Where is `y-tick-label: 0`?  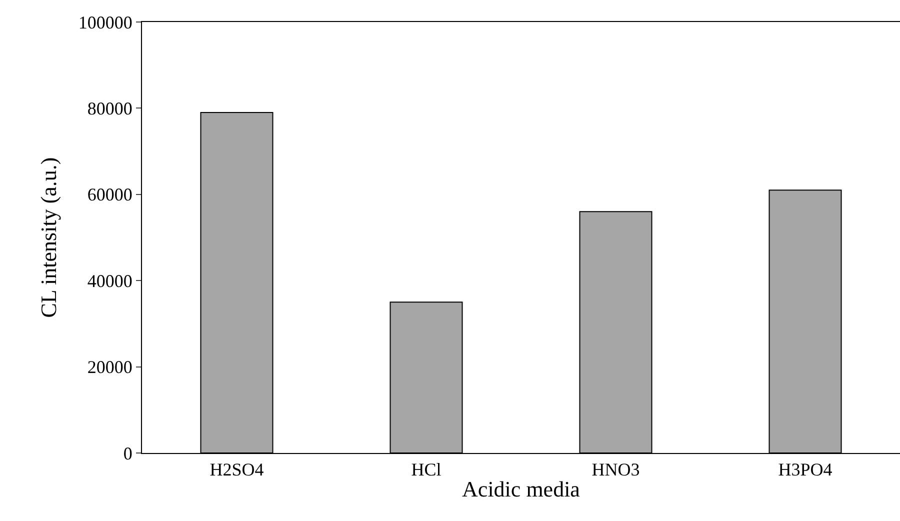
y-tick-label: 0 is located at coordinates (127, 453).